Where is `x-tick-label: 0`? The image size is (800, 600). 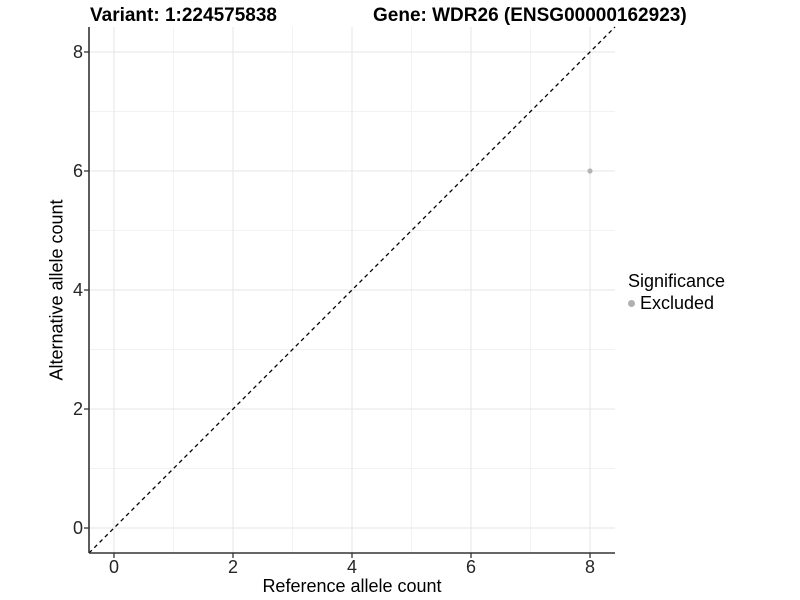 x-tick-label: 0 is located at coordinates (113, 567).